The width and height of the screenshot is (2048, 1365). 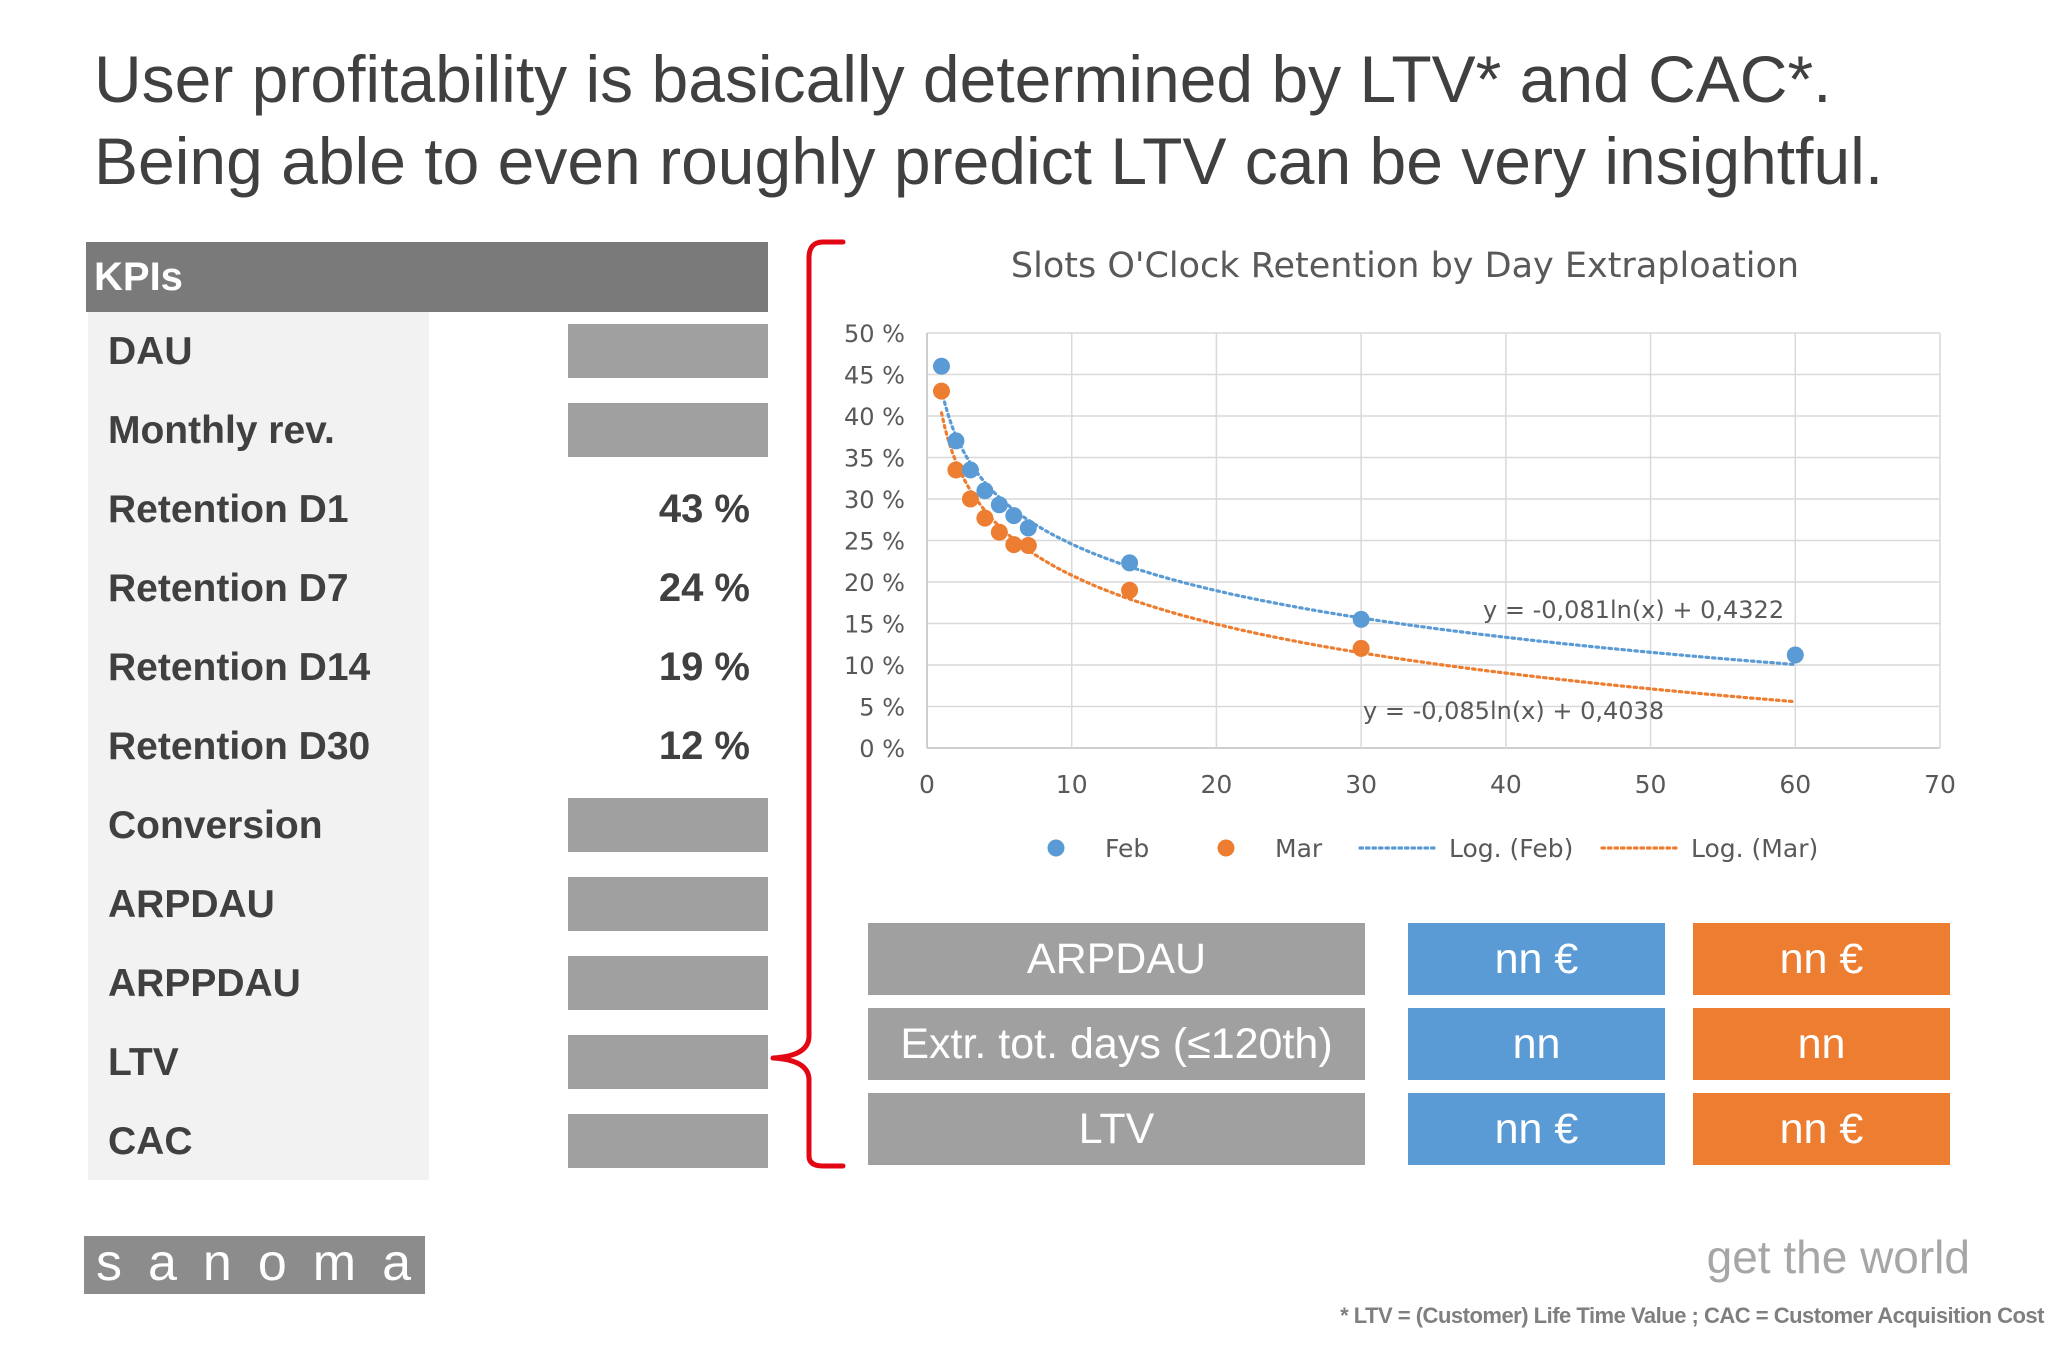 What do you see at coordinates (228, 509) in the screenshot?
I see `kpi-label: Retention D1` at bounding box center [228, 509].